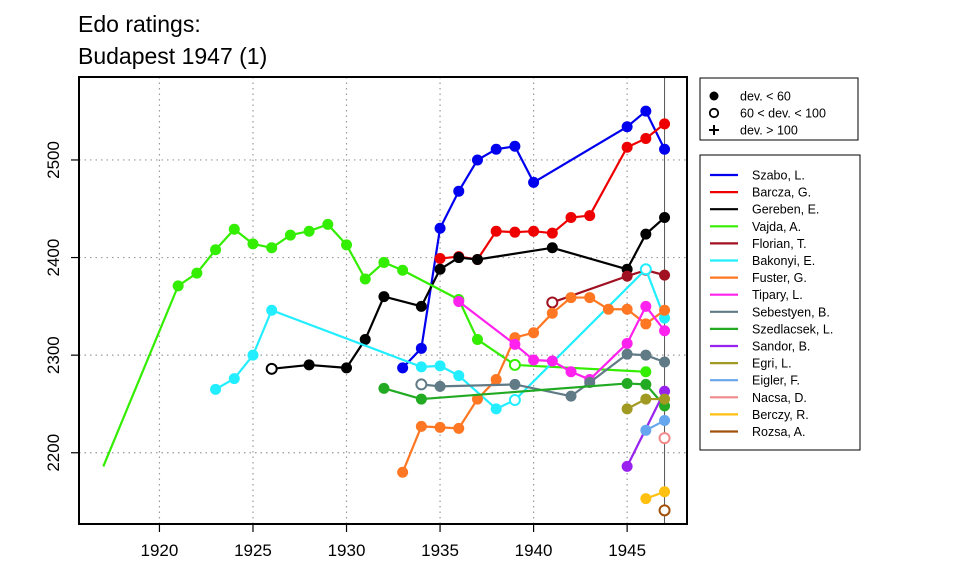 The height and width of the screenshot is (576, 960). I want to click on chart-title: Edo ratings: Budapest 1947 (1), so click(172, 40).